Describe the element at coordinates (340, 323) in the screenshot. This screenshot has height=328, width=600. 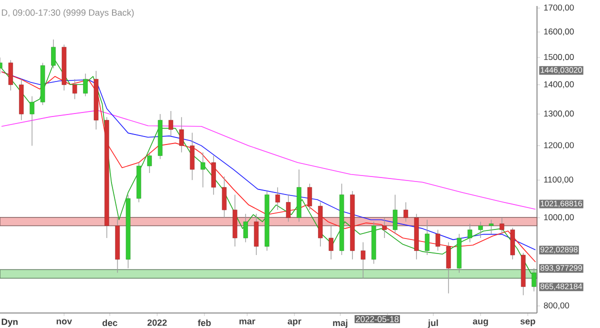
I see `x-tick-label: maj` at that location.